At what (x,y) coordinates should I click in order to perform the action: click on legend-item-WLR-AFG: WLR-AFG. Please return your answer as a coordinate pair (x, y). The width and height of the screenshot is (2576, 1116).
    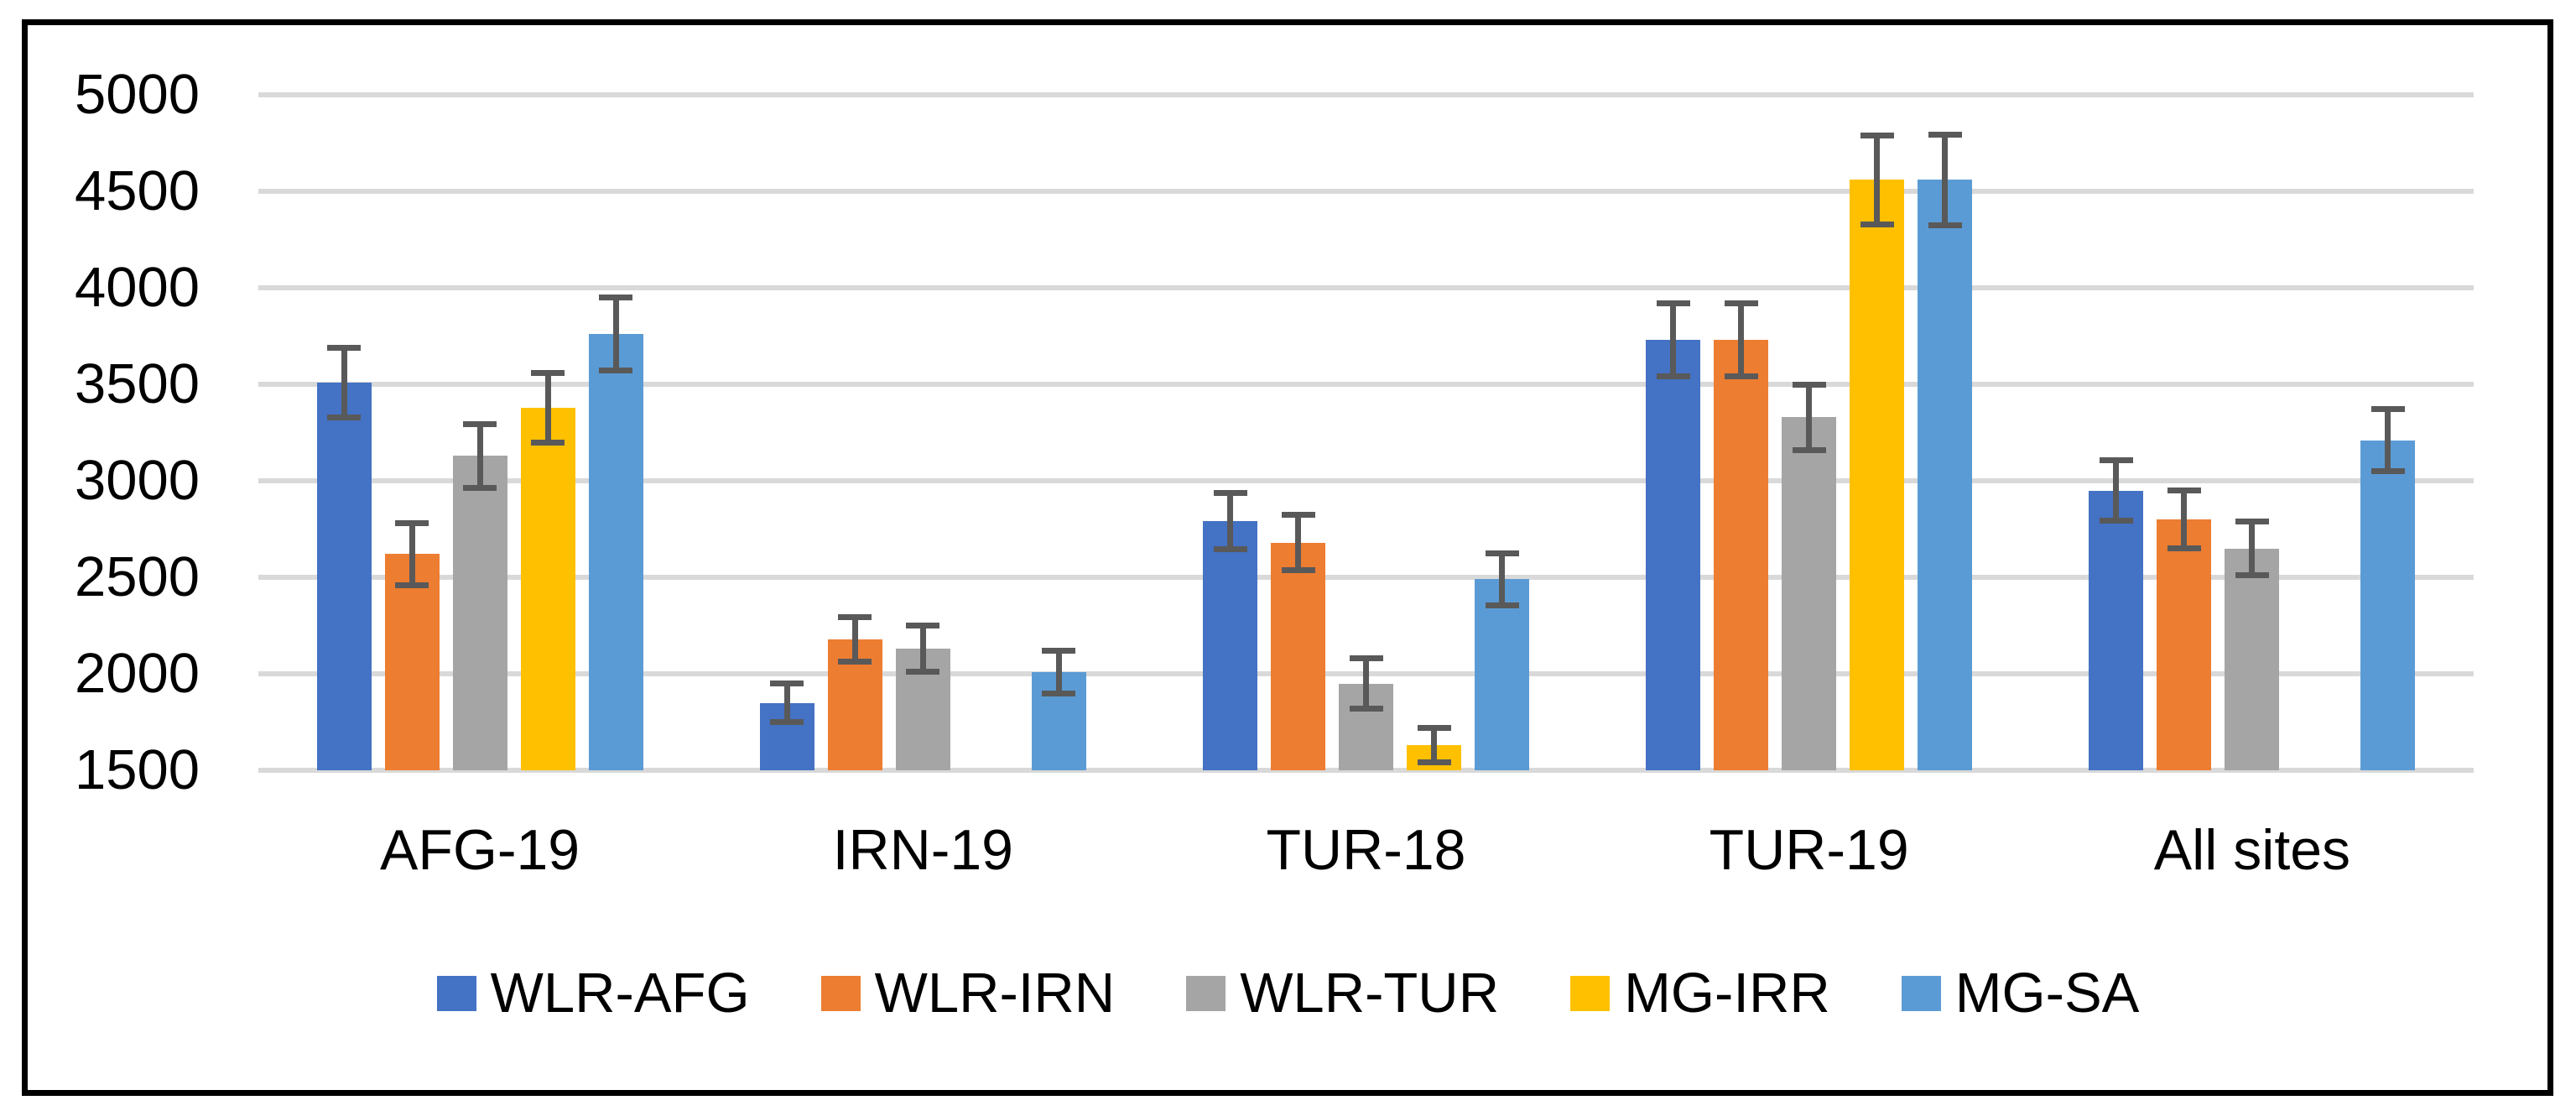
    Looking at the image, I should click on (593, 993).